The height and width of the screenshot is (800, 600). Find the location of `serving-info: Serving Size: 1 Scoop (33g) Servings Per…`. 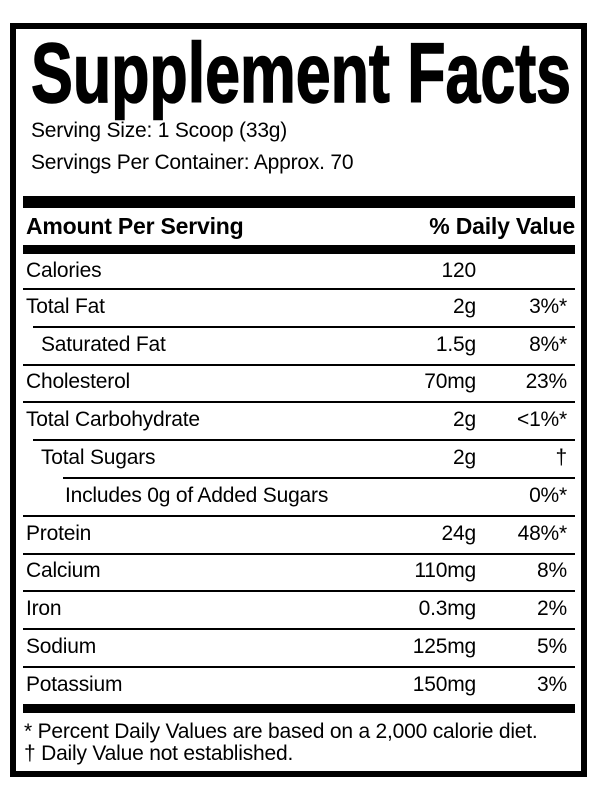

serving-info: Serving Size: 1 Scoop (33g) Servings Per… is located at coordinates (303, 147).